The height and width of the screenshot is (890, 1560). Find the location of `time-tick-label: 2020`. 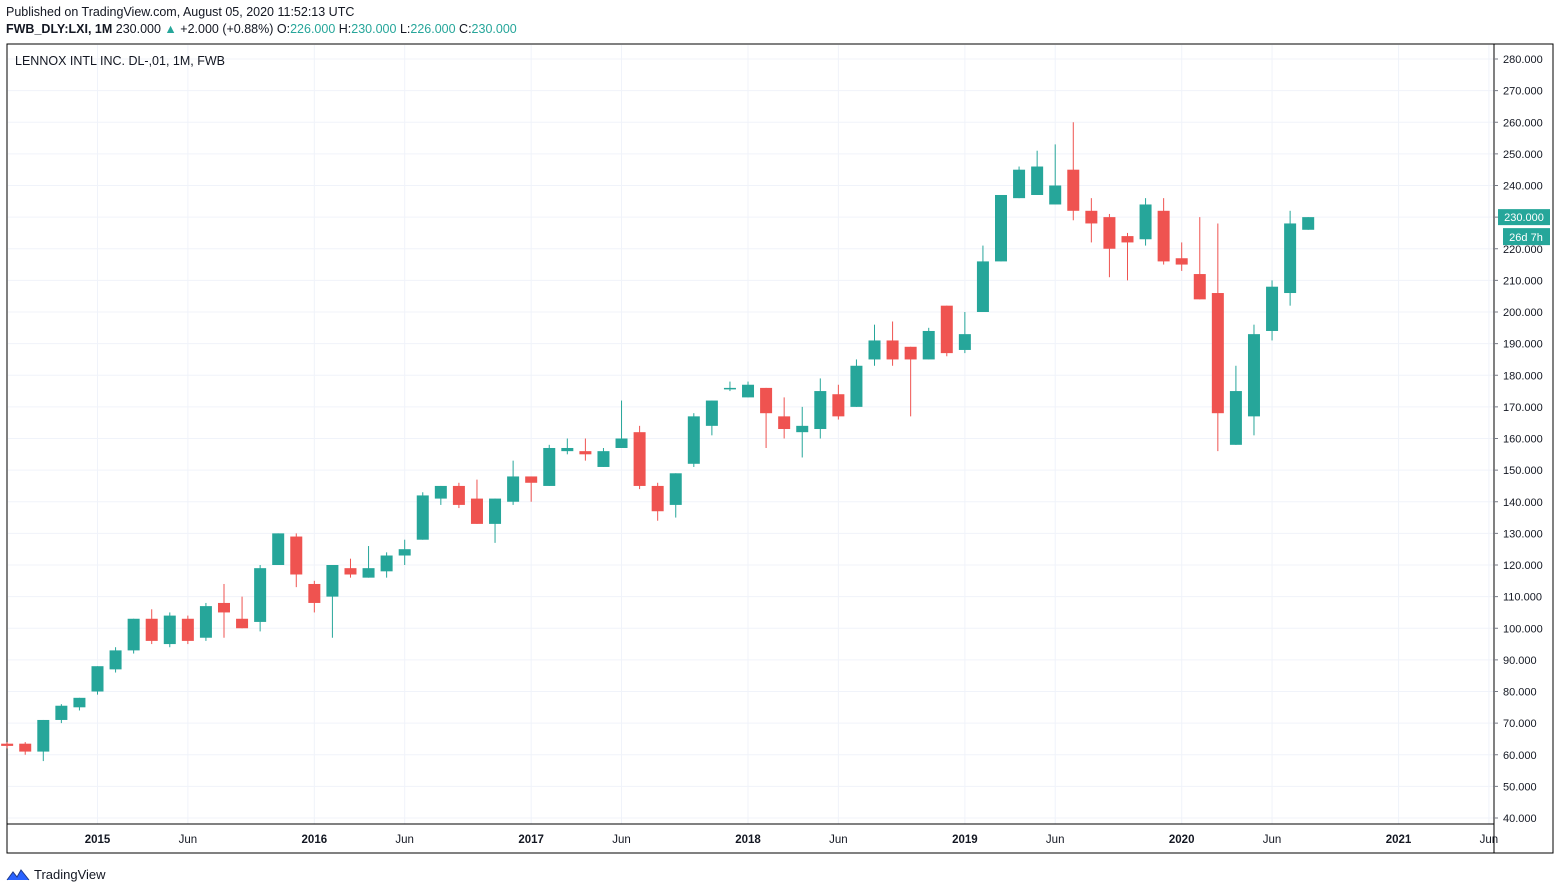

time-tick-label: 2020 is located at coordinates (1182, 840).